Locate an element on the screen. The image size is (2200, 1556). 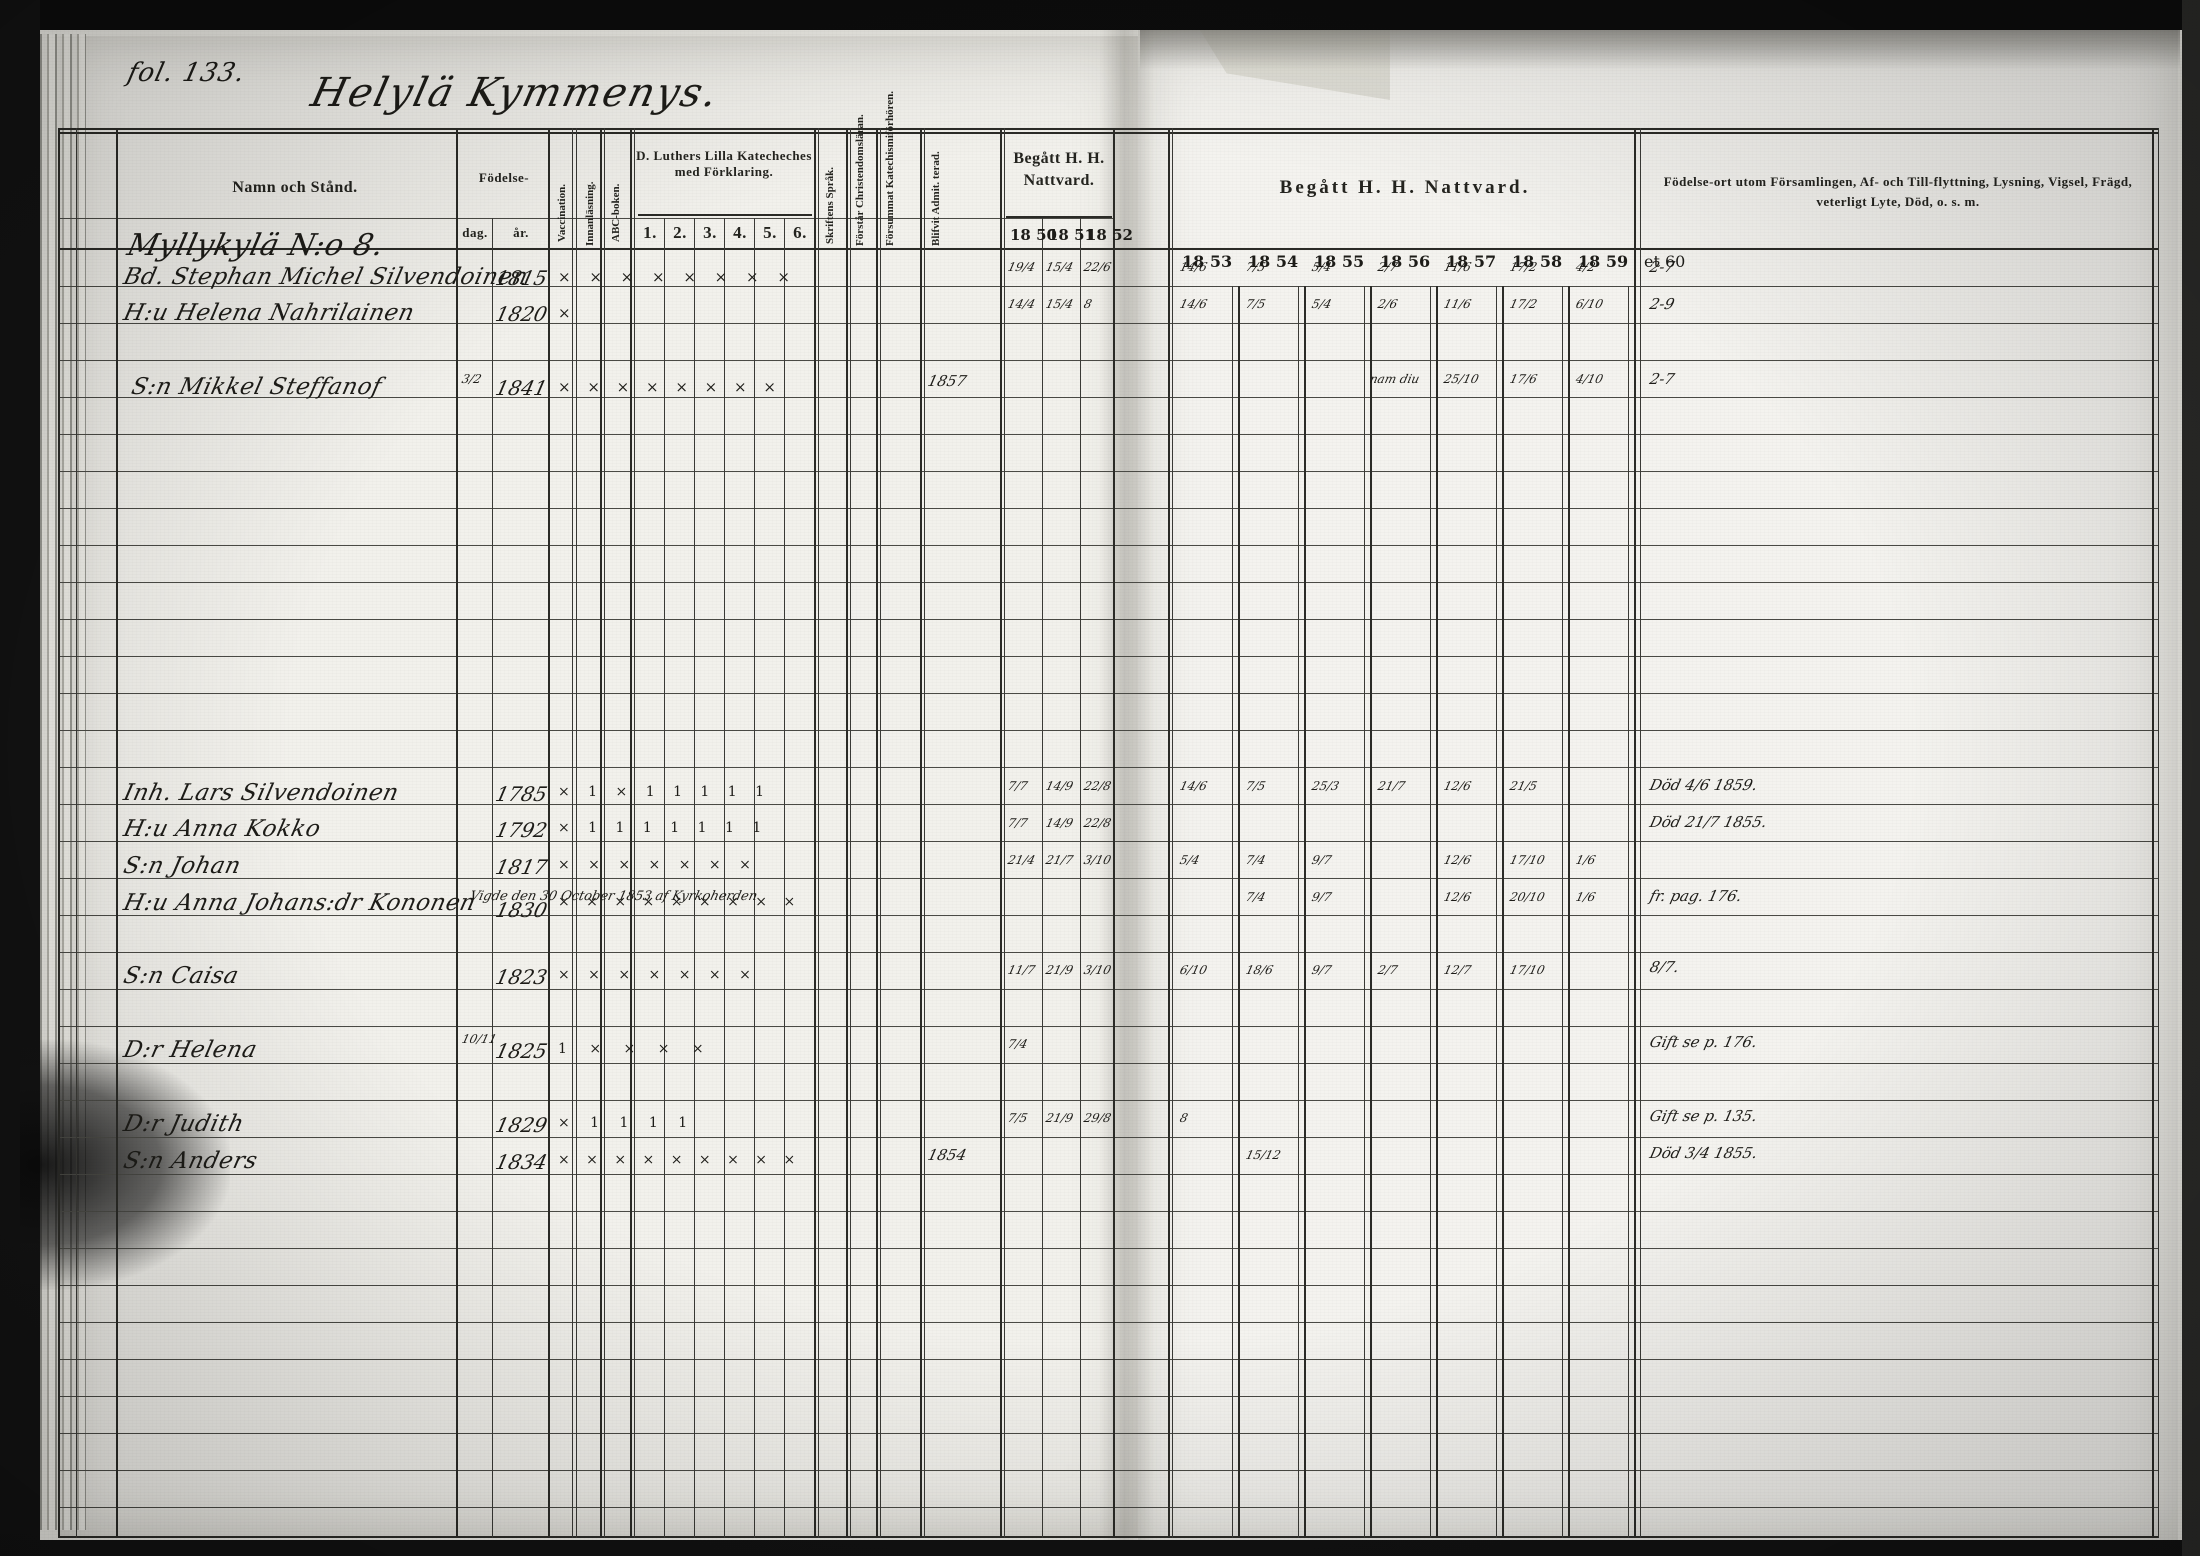
row-y1858-7: 20/10 is located at coordinates (1527, 897).